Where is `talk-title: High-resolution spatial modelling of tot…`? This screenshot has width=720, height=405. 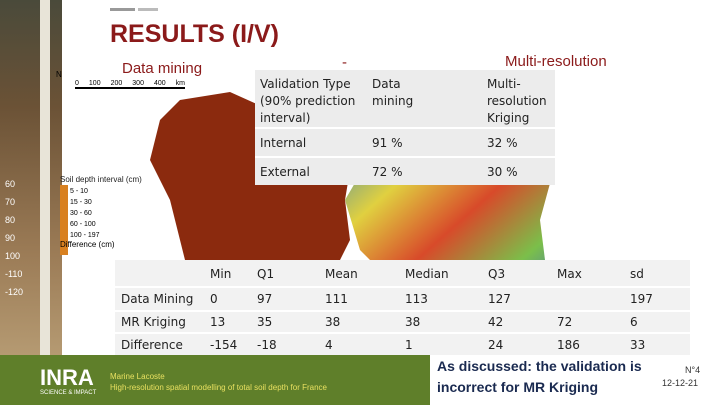 talk-title: High-resolution spatial modelling of tot… is located at coordinates (219, 387).